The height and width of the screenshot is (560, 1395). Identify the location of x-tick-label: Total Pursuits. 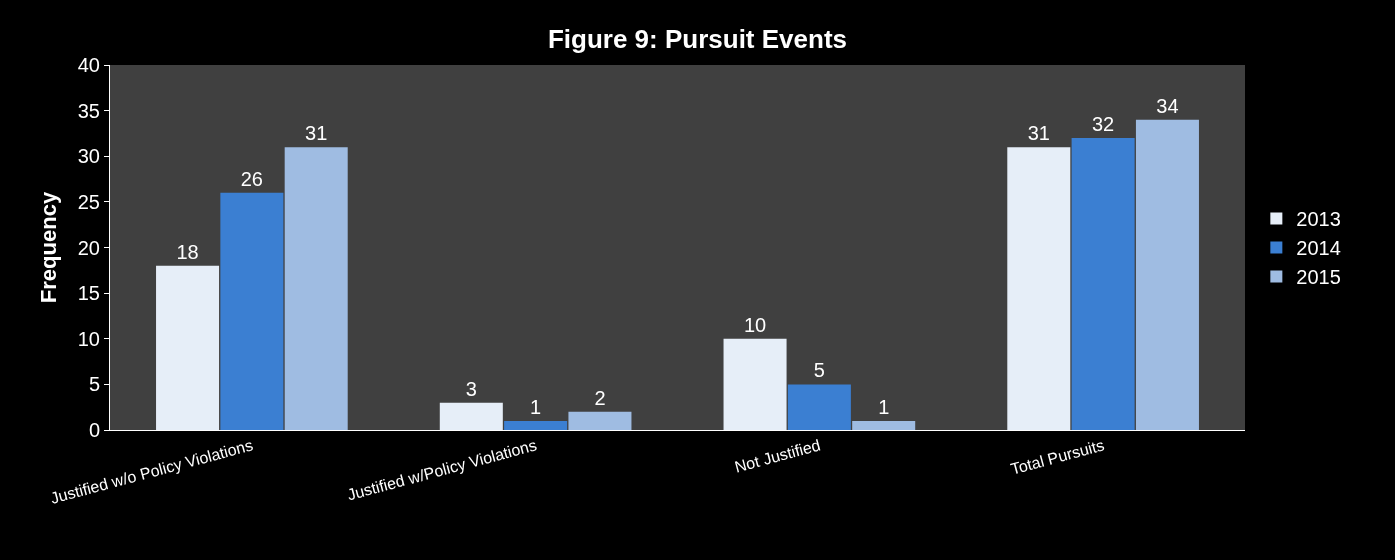
(1057, 457).